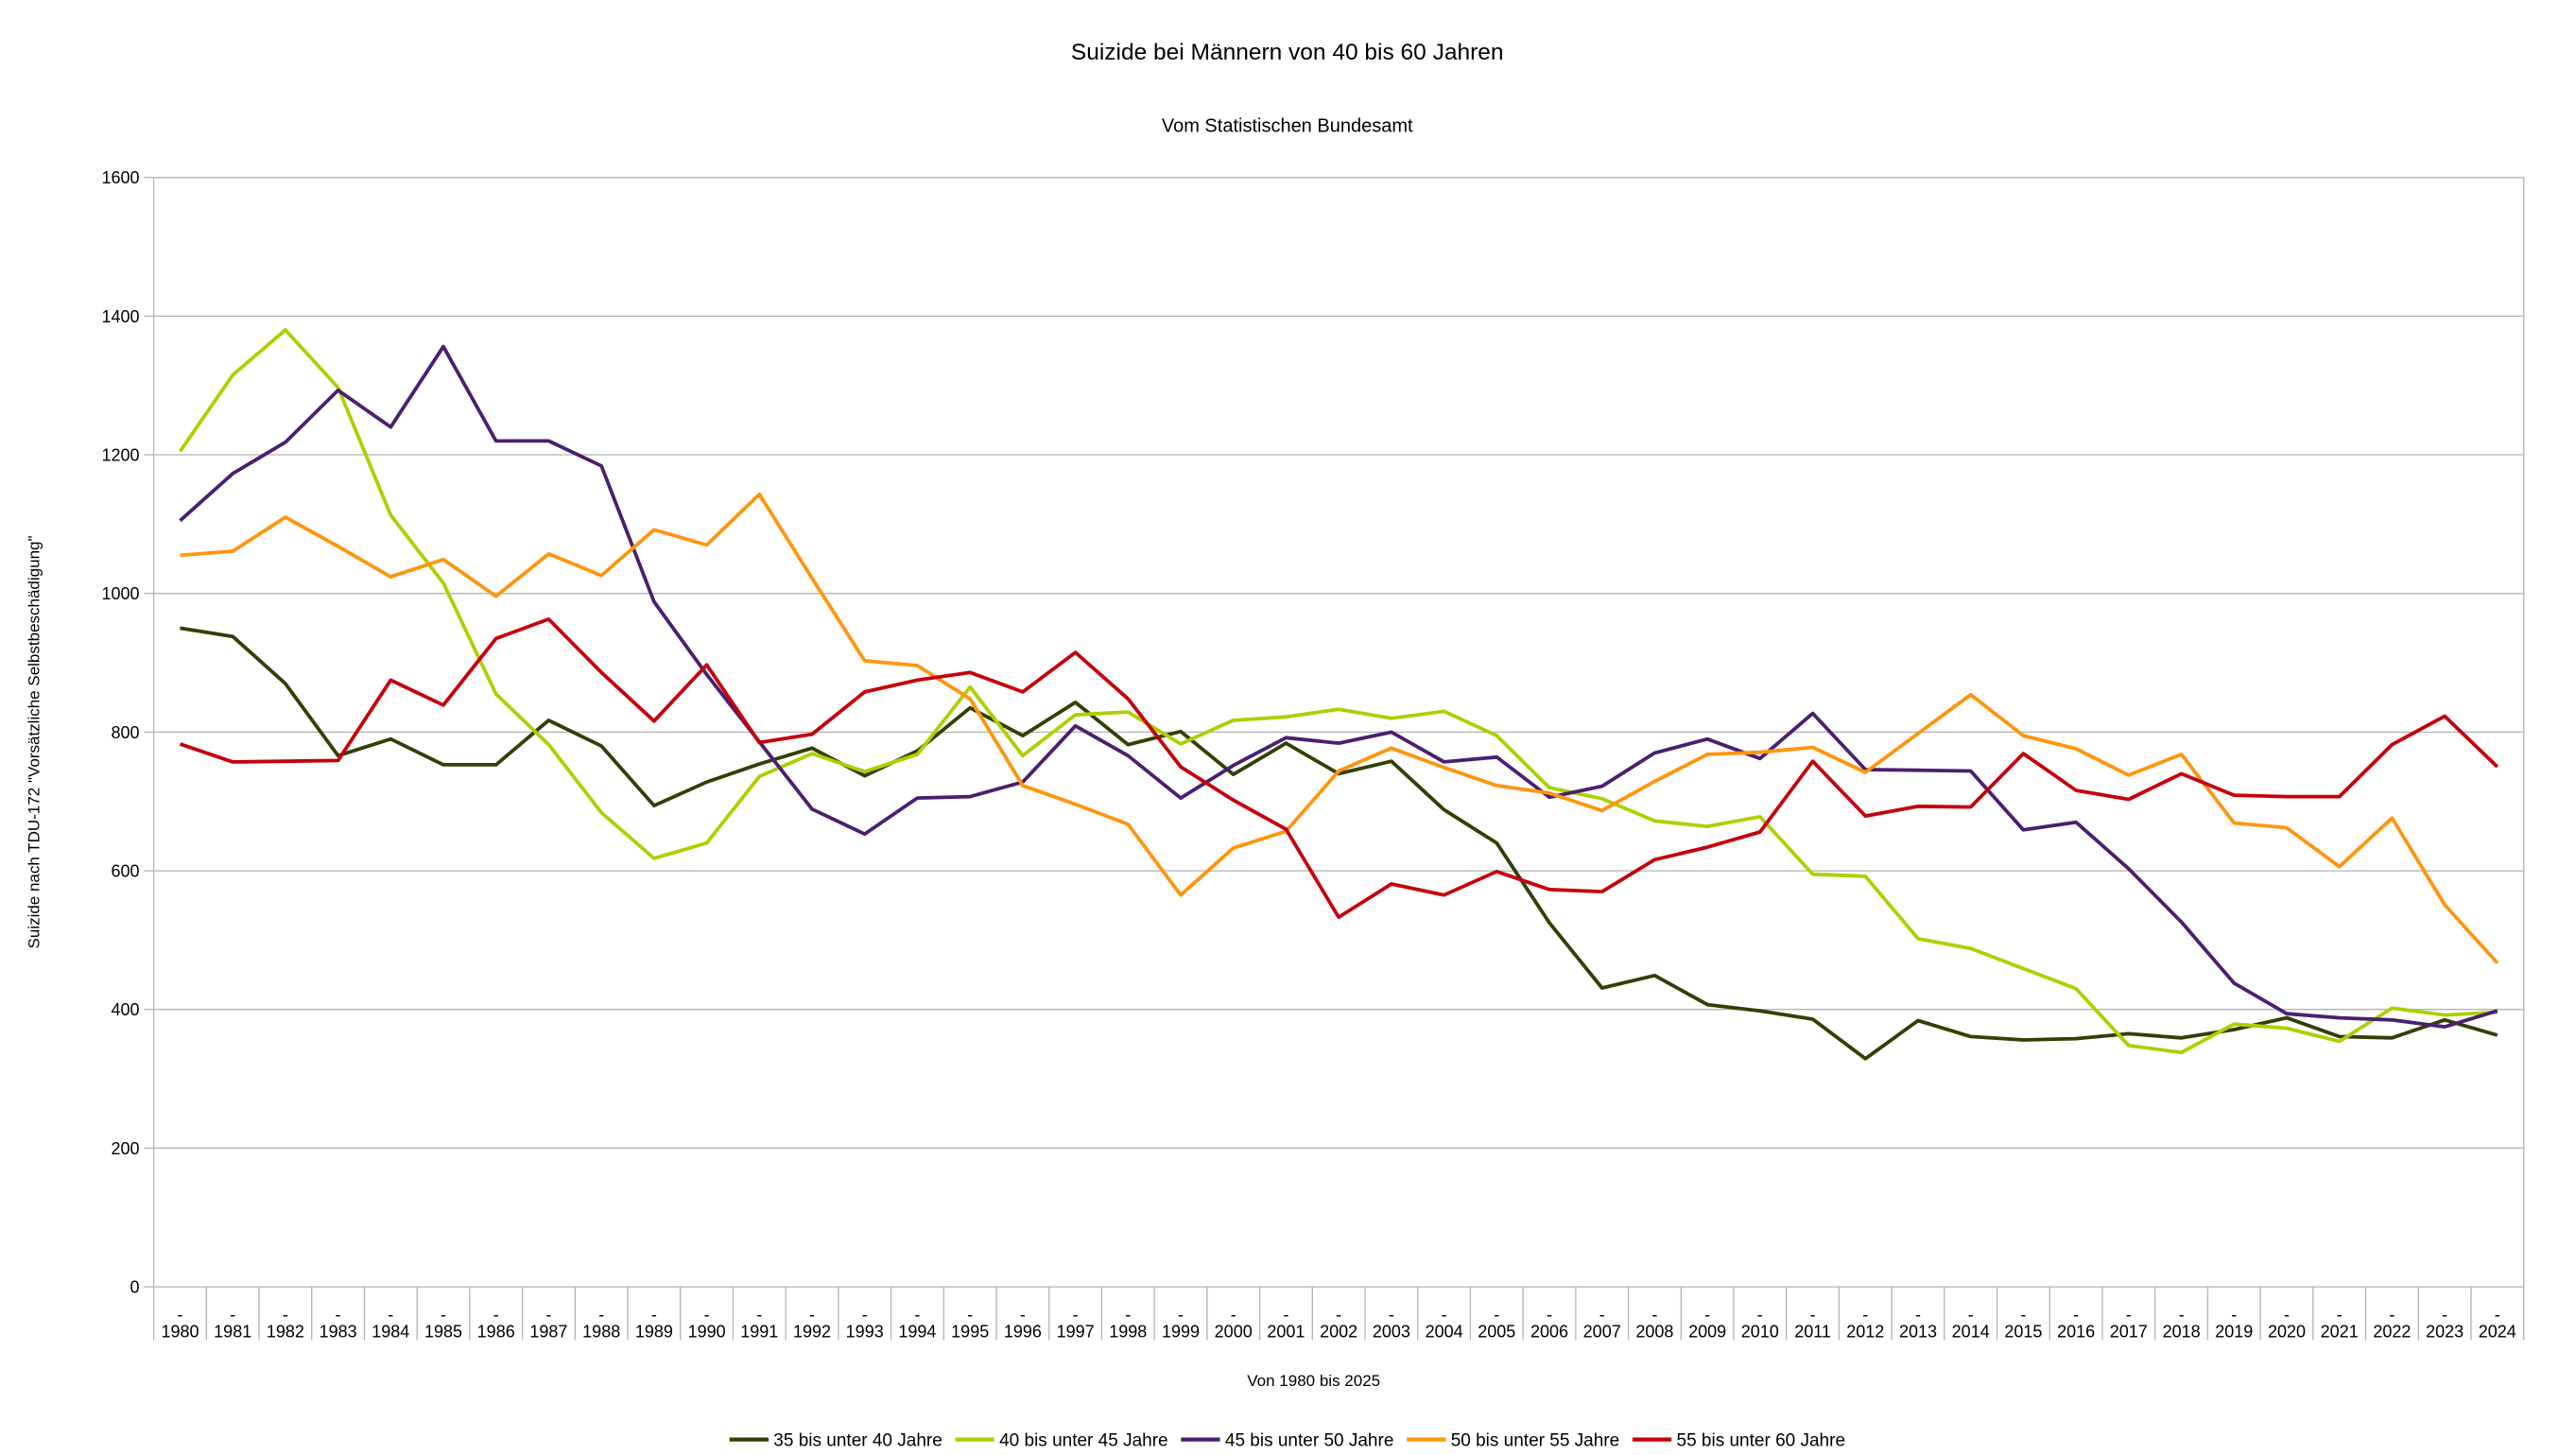 The width and height of the screenshot is (2576, 1455). What do you see at coordinates (865, 1332) in the screenshot?
I see `svg-text: 1993` at bounding box center [865, 1332].